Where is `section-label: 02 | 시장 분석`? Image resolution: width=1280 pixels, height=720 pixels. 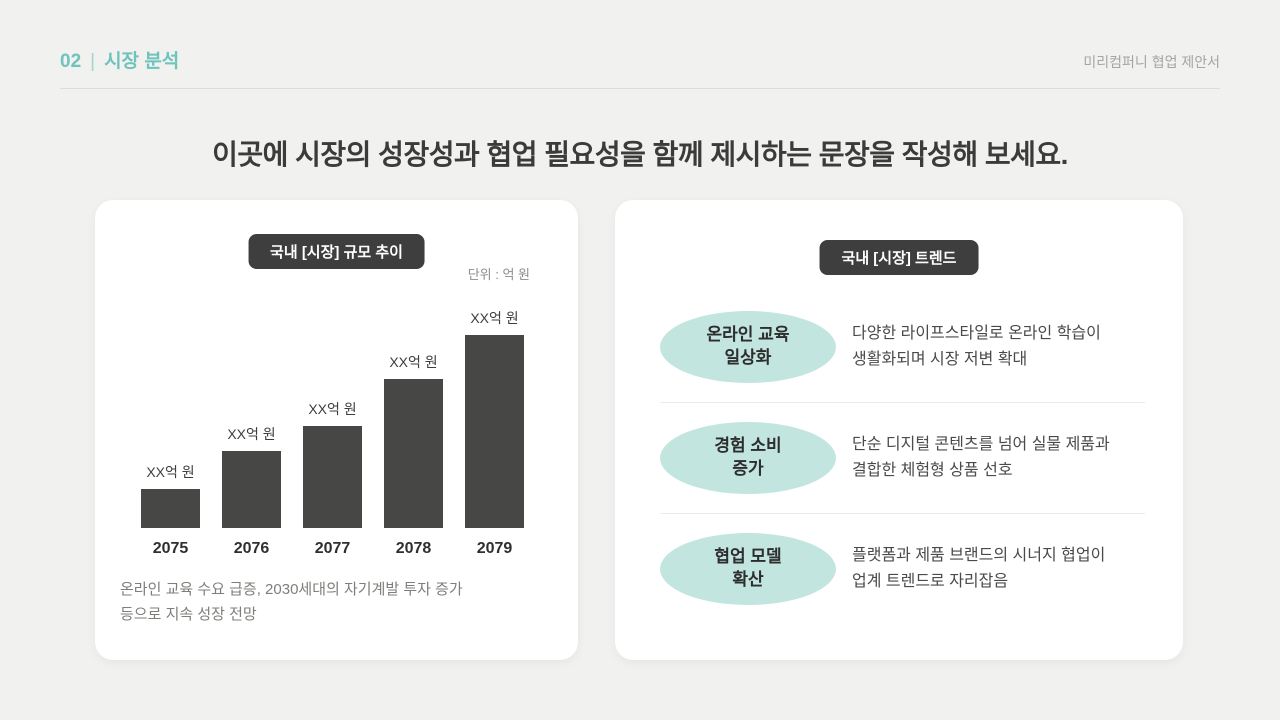
section-label: 02 | 시장 분석 is located at coordinates (119, 59).